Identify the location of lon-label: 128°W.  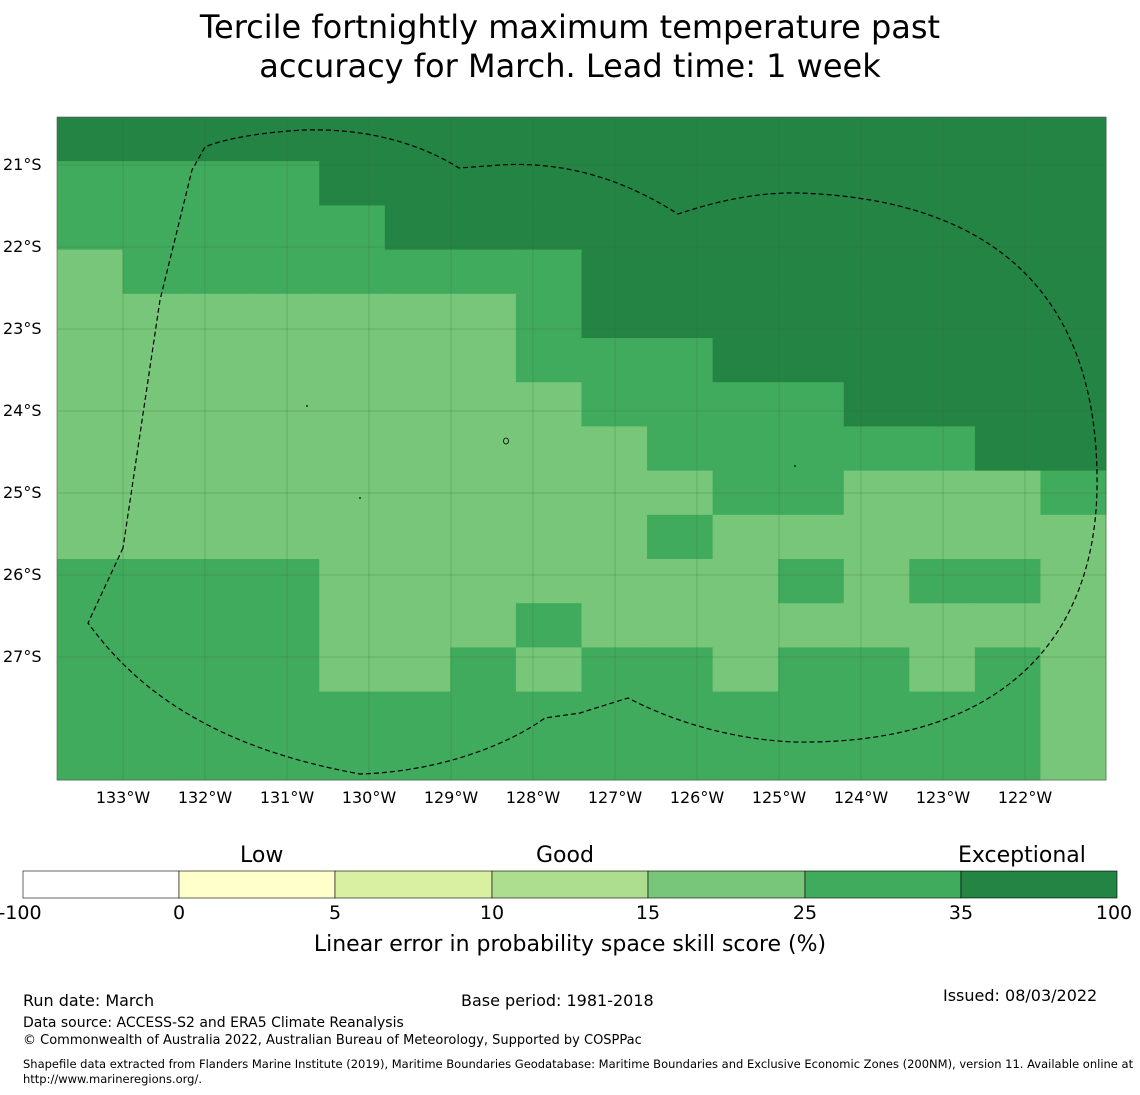
(533, 797).